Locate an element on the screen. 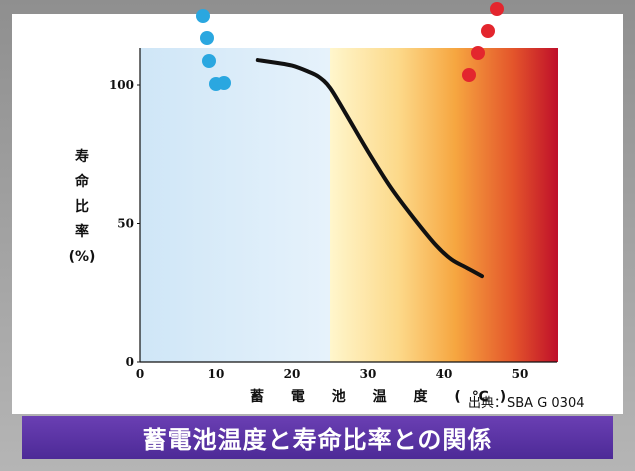 Image resolution: width=635 pixels, height=471 pixels. y-axis-label-char: 比 is located at coordinates (82, 207).